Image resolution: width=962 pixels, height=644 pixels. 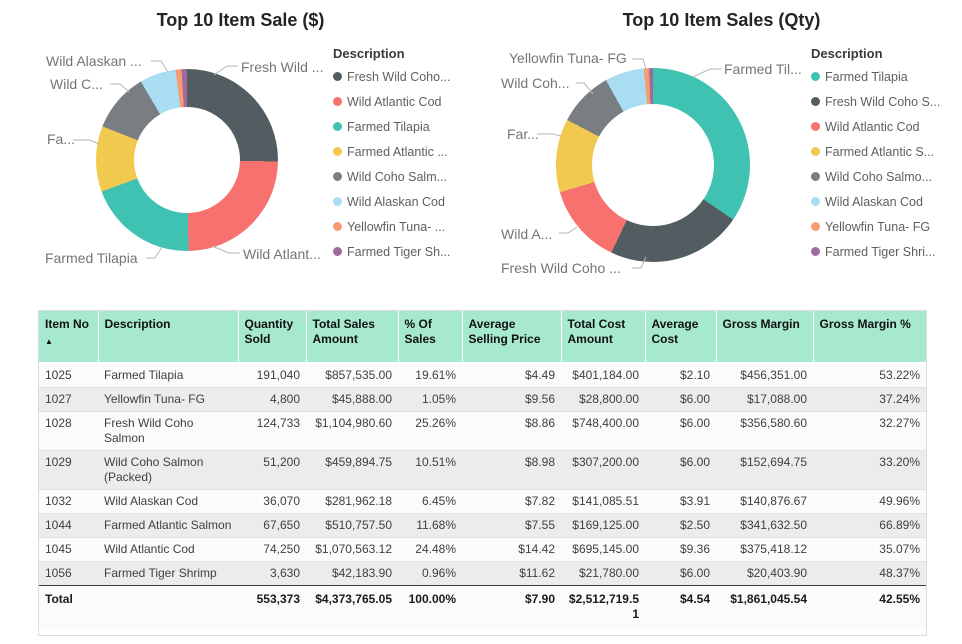 I want to click on cell: $341,632.50, so click(x=764, y=525).